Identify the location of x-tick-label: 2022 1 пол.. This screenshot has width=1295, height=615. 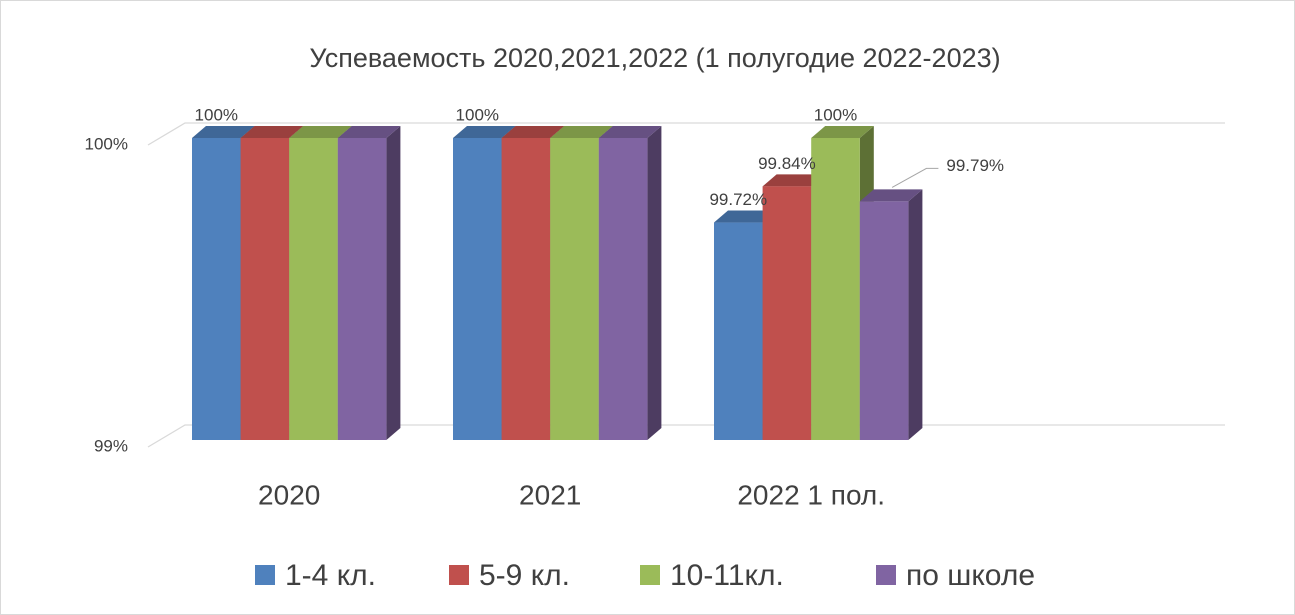
(811, 494).